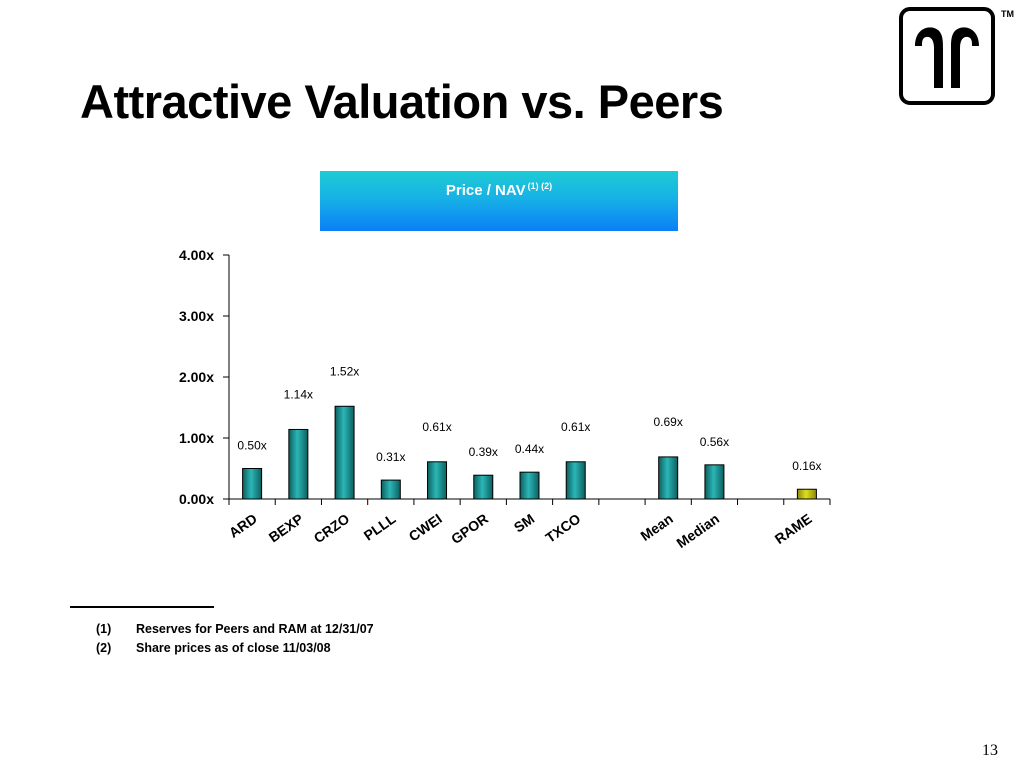  Describe the element at coordinates (251, 446) in the screenshot. I see `data-label-ard: 0.50x` at that location.